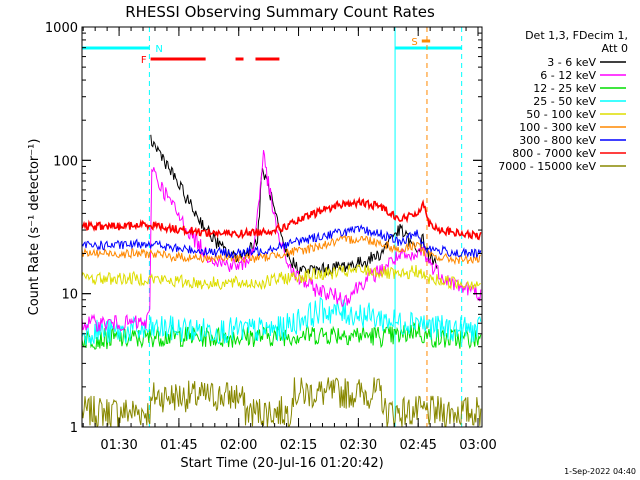 The width and height of the screenshot is (640, 480). I want to click on legend-label: 300 - 800 keV, so click(557, 140).